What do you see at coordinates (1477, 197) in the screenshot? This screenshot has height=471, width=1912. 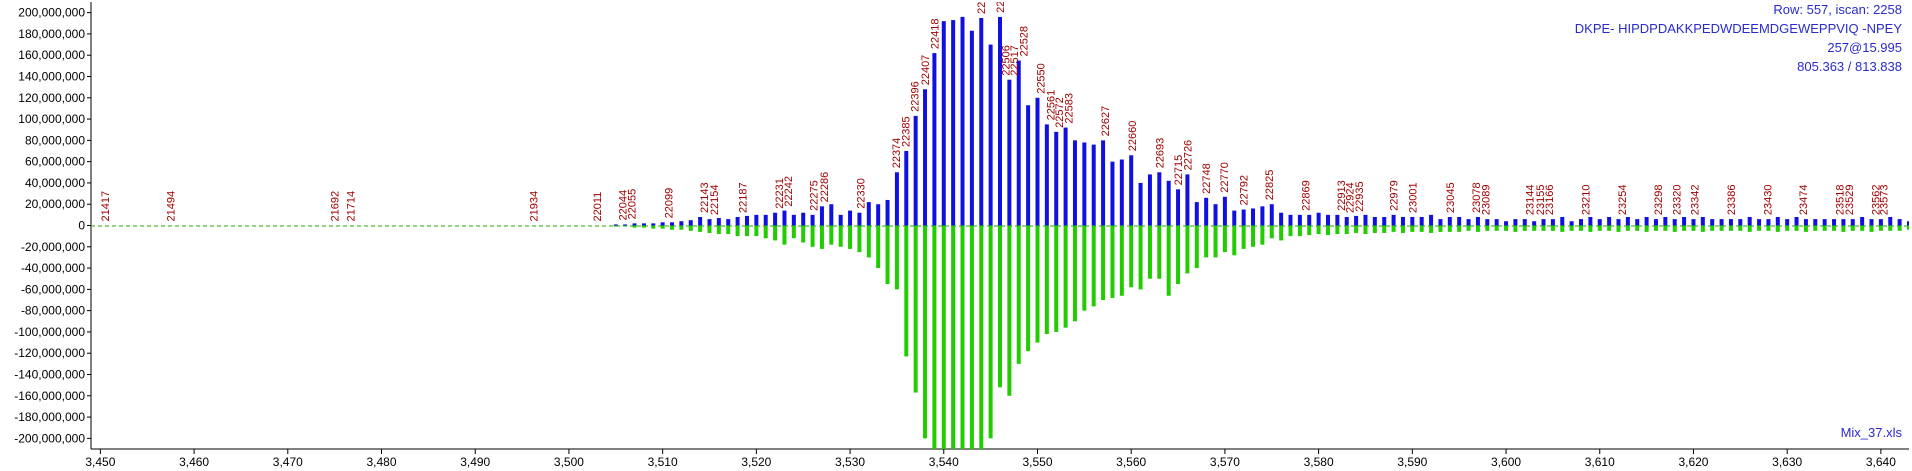 I see `peak-label: 23078` at bounding box center [1477, 197].